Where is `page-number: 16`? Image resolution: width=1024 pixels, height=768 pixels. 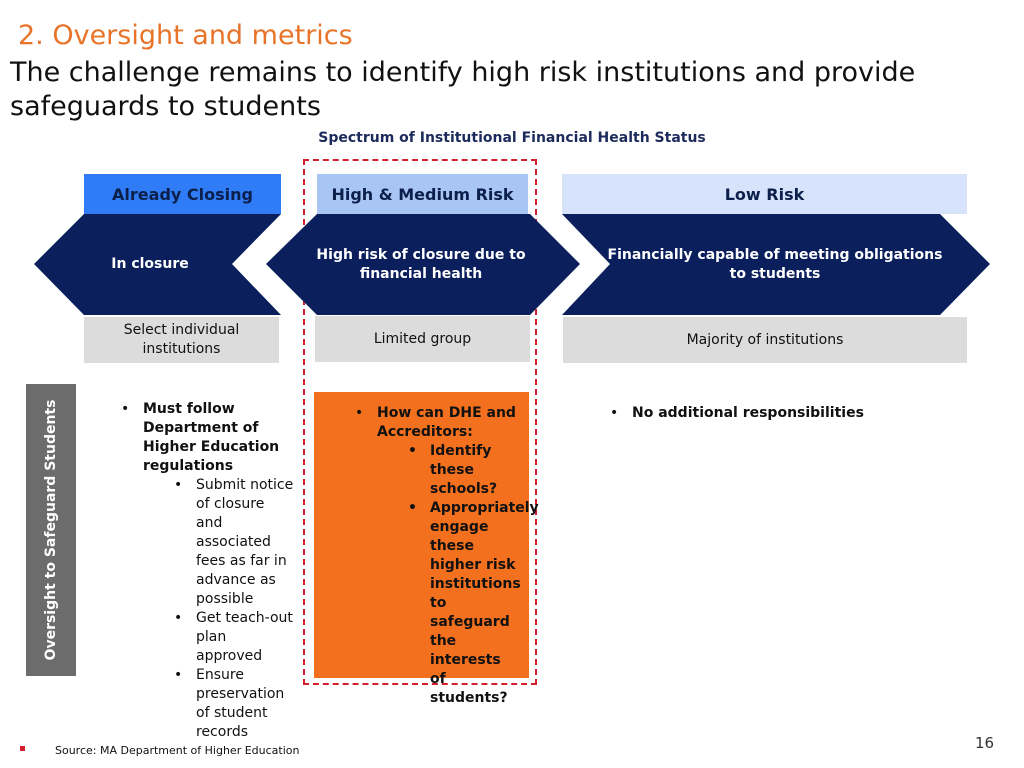 page-number: 16 is located at coordinates (985, 743).